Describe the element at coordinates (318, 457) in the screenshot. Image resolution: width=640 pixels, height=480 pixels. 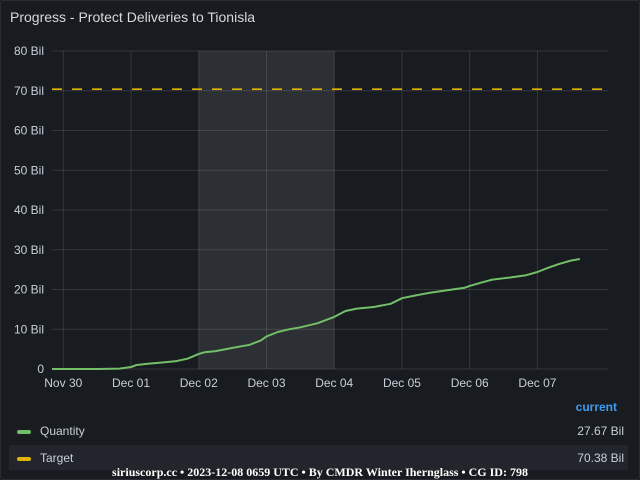
I see `legend-row-target: Target 70.38 Bil` at that location.